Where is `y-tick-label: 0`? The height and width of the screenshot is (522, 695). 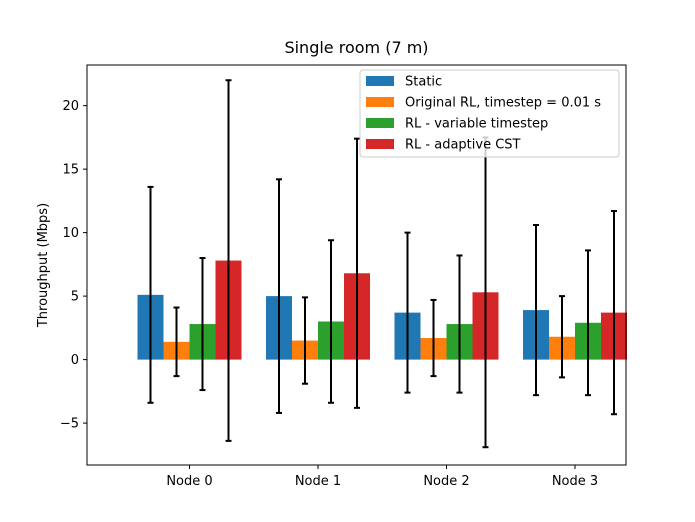 y-tick-label: 0 is located at coordinates (75, 360).